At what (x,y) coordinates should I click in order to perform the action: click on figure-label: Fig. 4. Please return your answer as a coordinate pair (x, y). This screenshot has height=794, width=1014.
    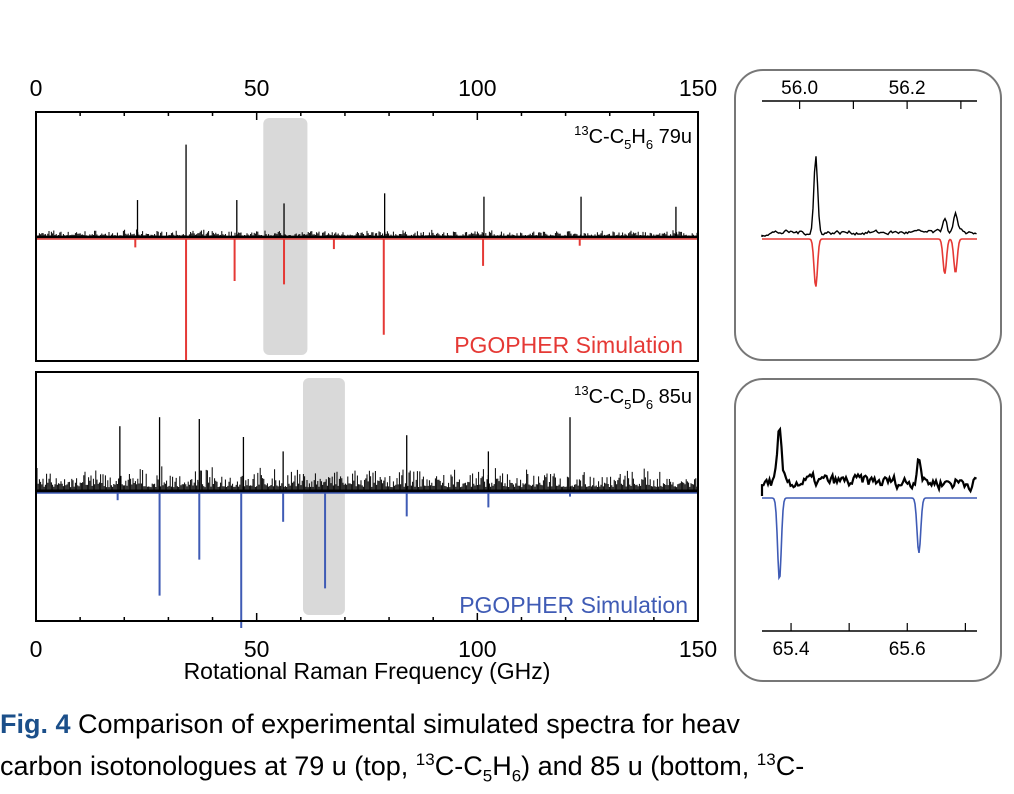
    Looking at the image, I should click on (35, 724).